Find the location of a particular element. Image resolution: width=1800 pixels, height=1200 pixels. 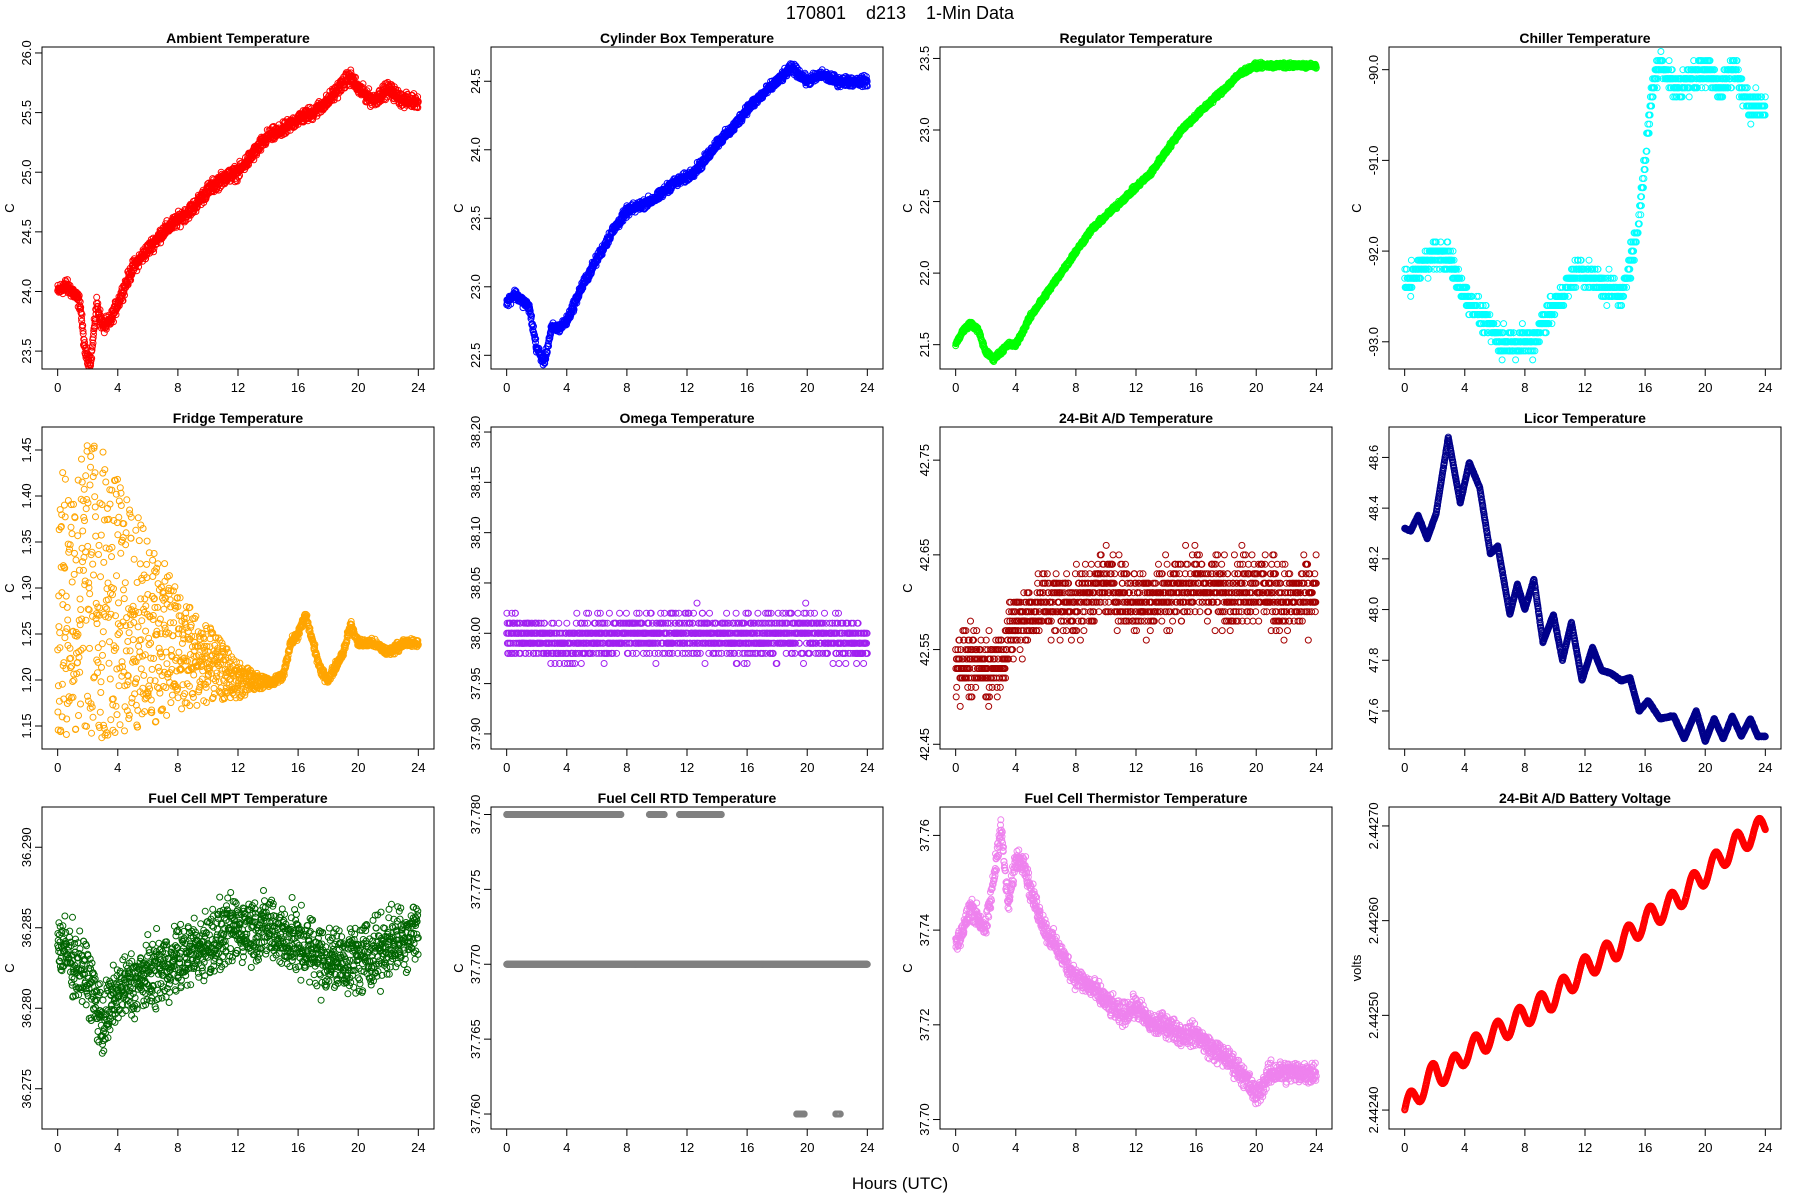

x-tick-label: 0 is located at coordinates (506, 387).